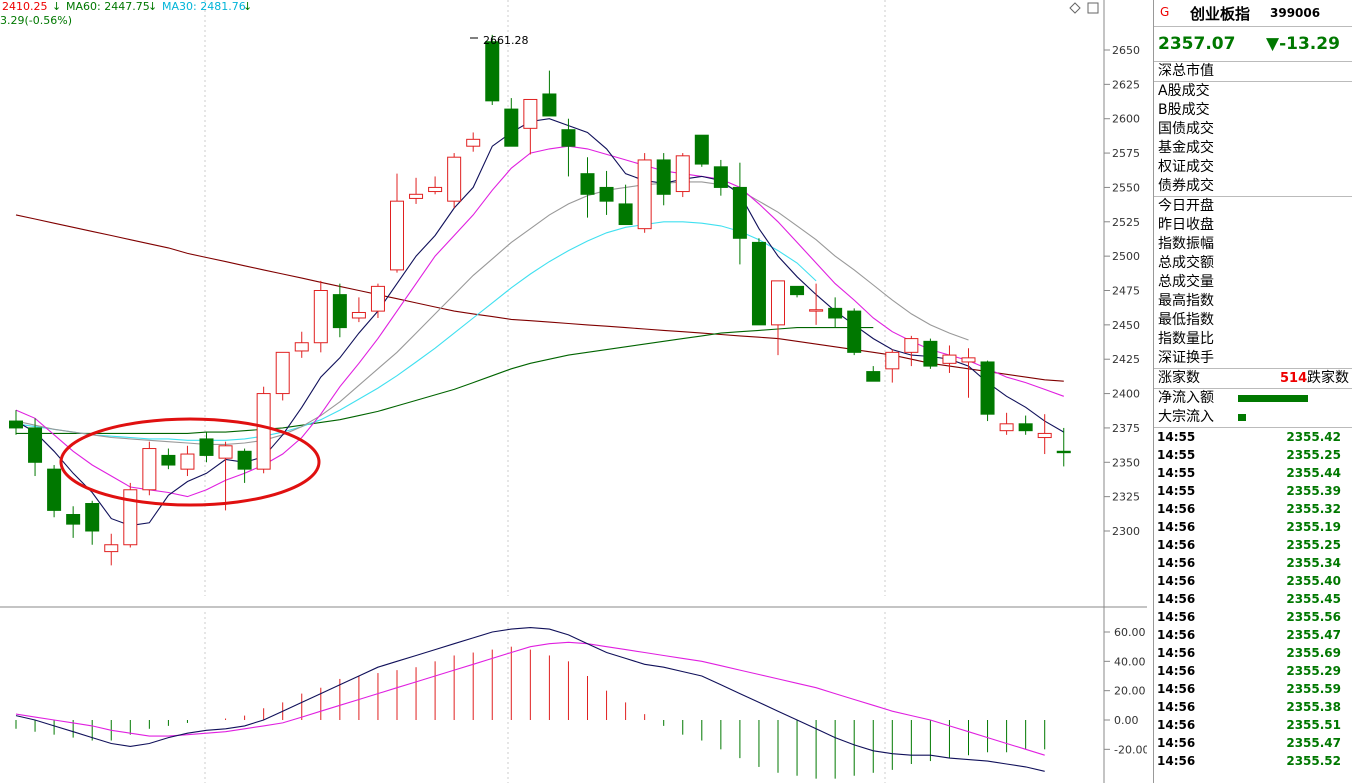 Image resolution: width=1352 pixels, height=783 pixels. Describe the element at coordinates (1313, 707) in the screenshot. I see `tick-price: 2355.38` at that location.